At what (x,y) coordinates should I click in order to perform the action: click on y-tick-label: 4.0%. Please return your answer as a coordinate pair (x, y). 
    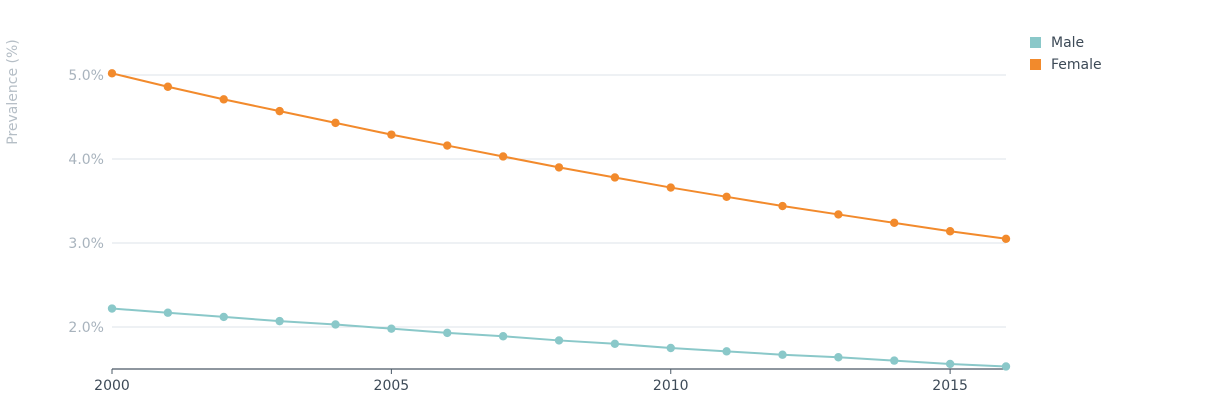
    Looking at the image, I should click on (86, 160).